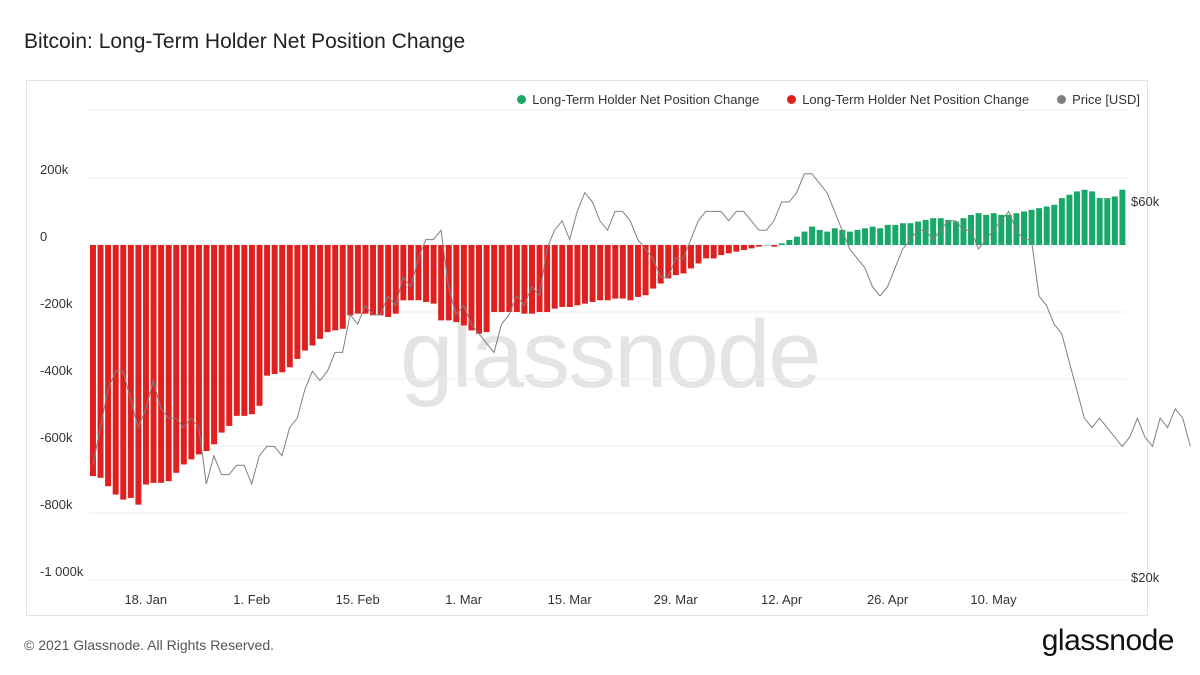  Describe the element at coordinates (251, 599) in the screenshot. I see `x-tick-label: 1. Feb` at that location.